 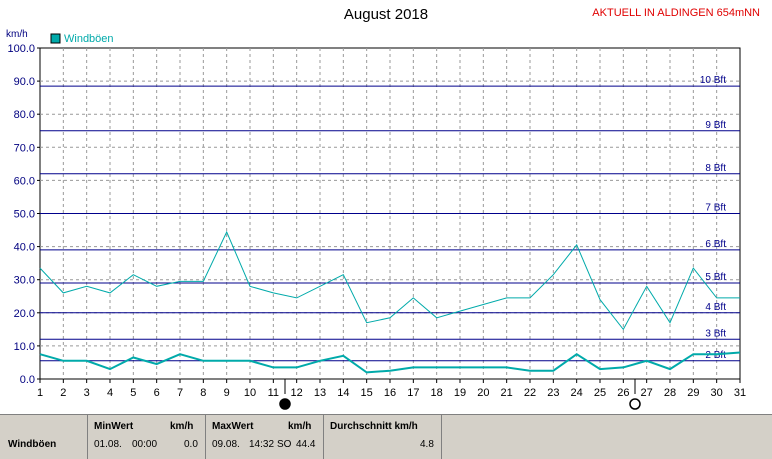 I want to click on beaufort-label: 8 Bft, so click(x=715, y=168).